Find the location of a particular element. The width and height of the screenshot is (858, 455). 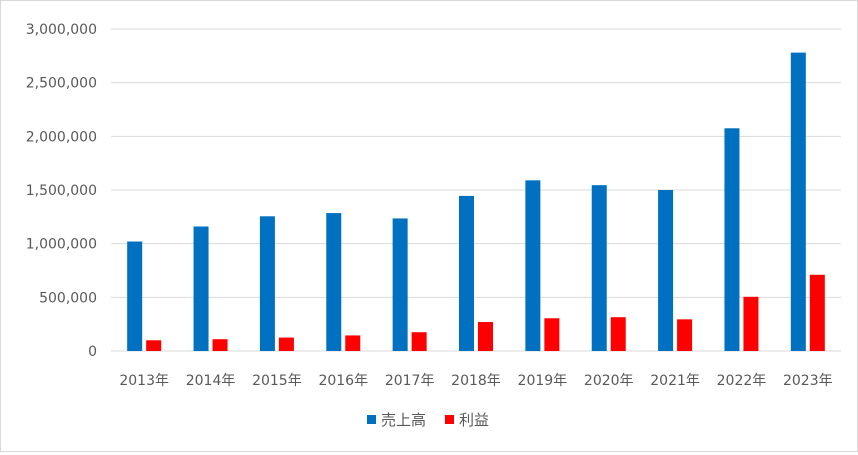

y-tick-label: 500,000 is located at coordinates (68, 298).